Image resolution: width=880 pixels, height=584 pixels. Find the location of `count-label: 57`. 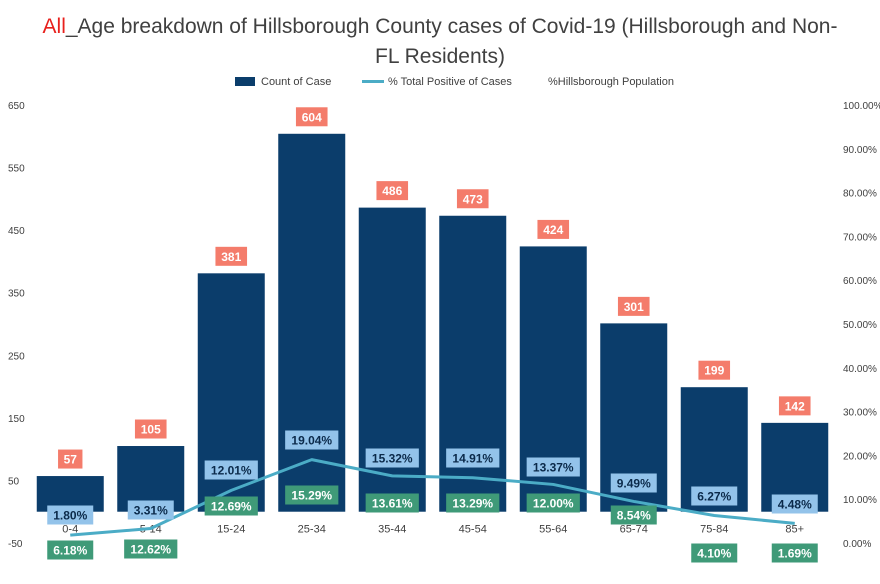

count-label: 57 is located at coordinates (70, 459).